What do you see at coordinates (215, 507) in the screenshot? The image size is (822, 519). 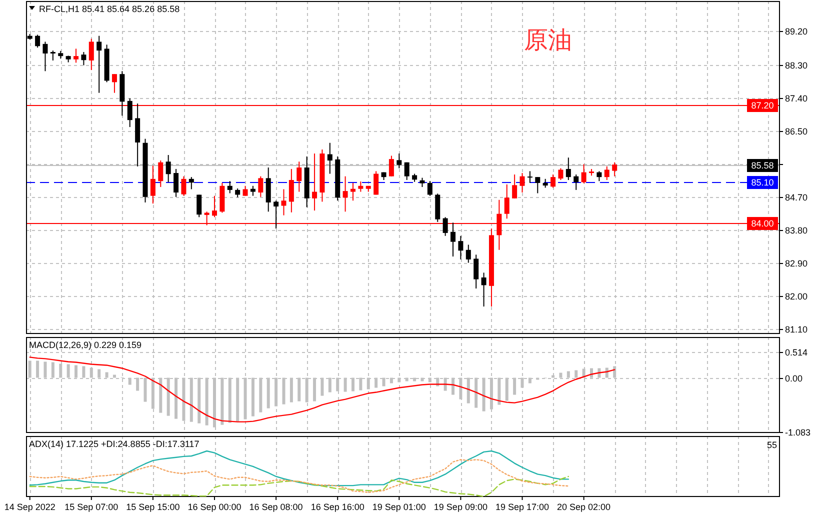 I see `x-tick-label: 16 Sep 00:00` at bounding box center [215, 507].